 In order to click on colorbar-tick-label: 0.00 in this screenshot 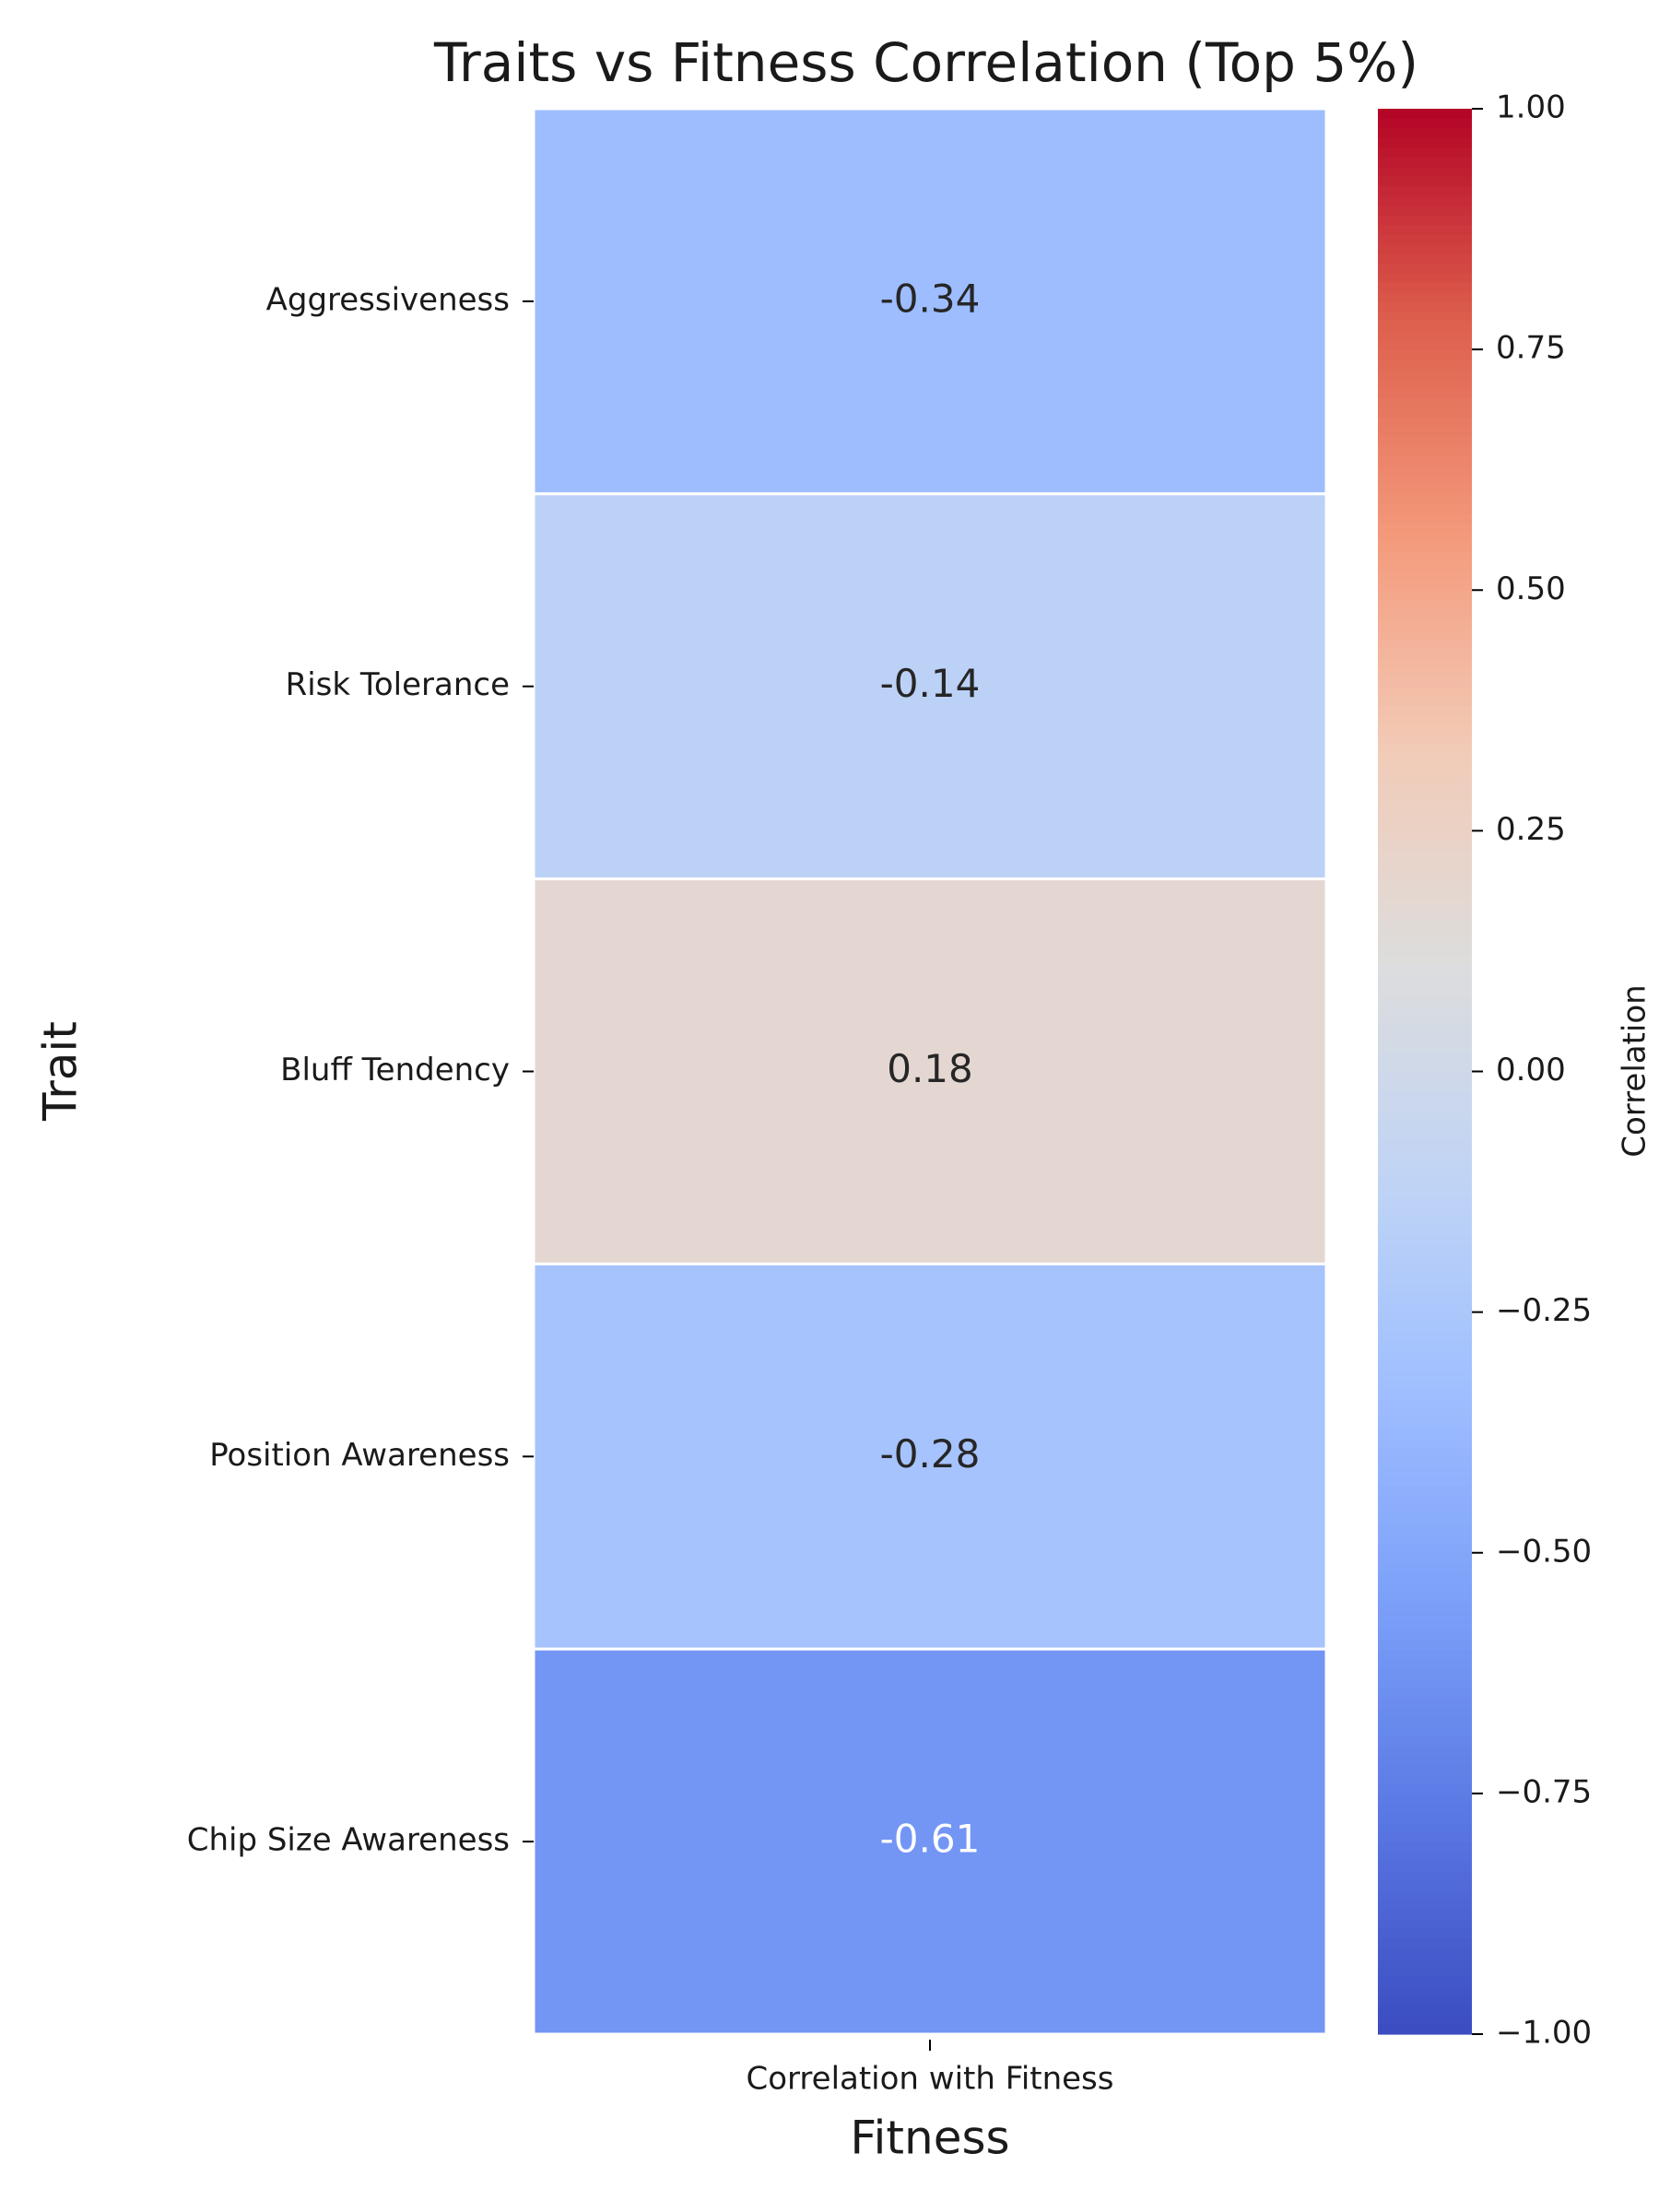, I will do `click(1531, 1070)`.